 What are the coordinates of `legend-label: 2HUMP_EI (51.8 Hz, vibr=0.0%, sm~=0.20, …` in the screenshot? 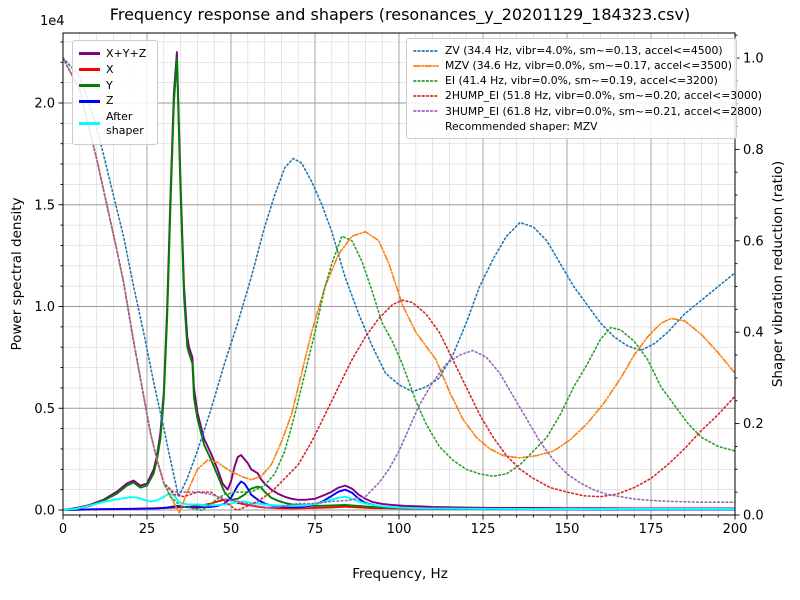 It's located at (603, 96).